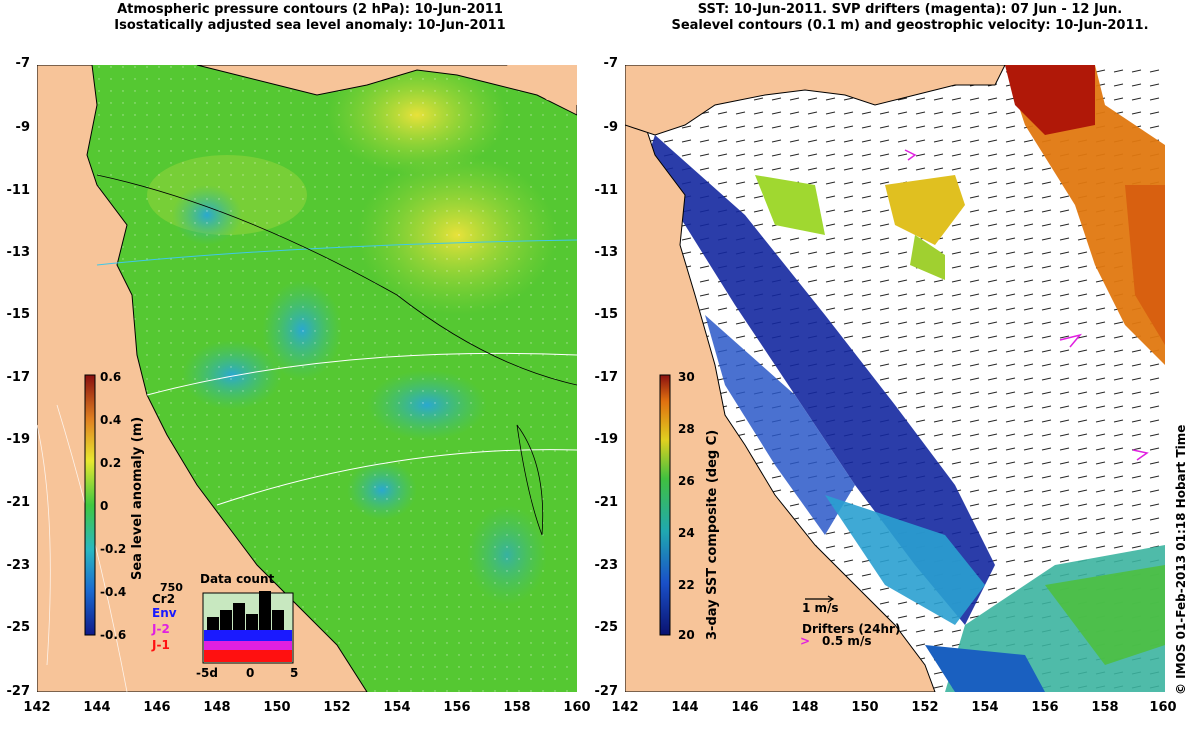 This screenshot has height=750, width=1200. What do you see at coordinates (207, 673) in the screenshot?
I see `inset-xtick: -5d` at bounding box center [207, 673].